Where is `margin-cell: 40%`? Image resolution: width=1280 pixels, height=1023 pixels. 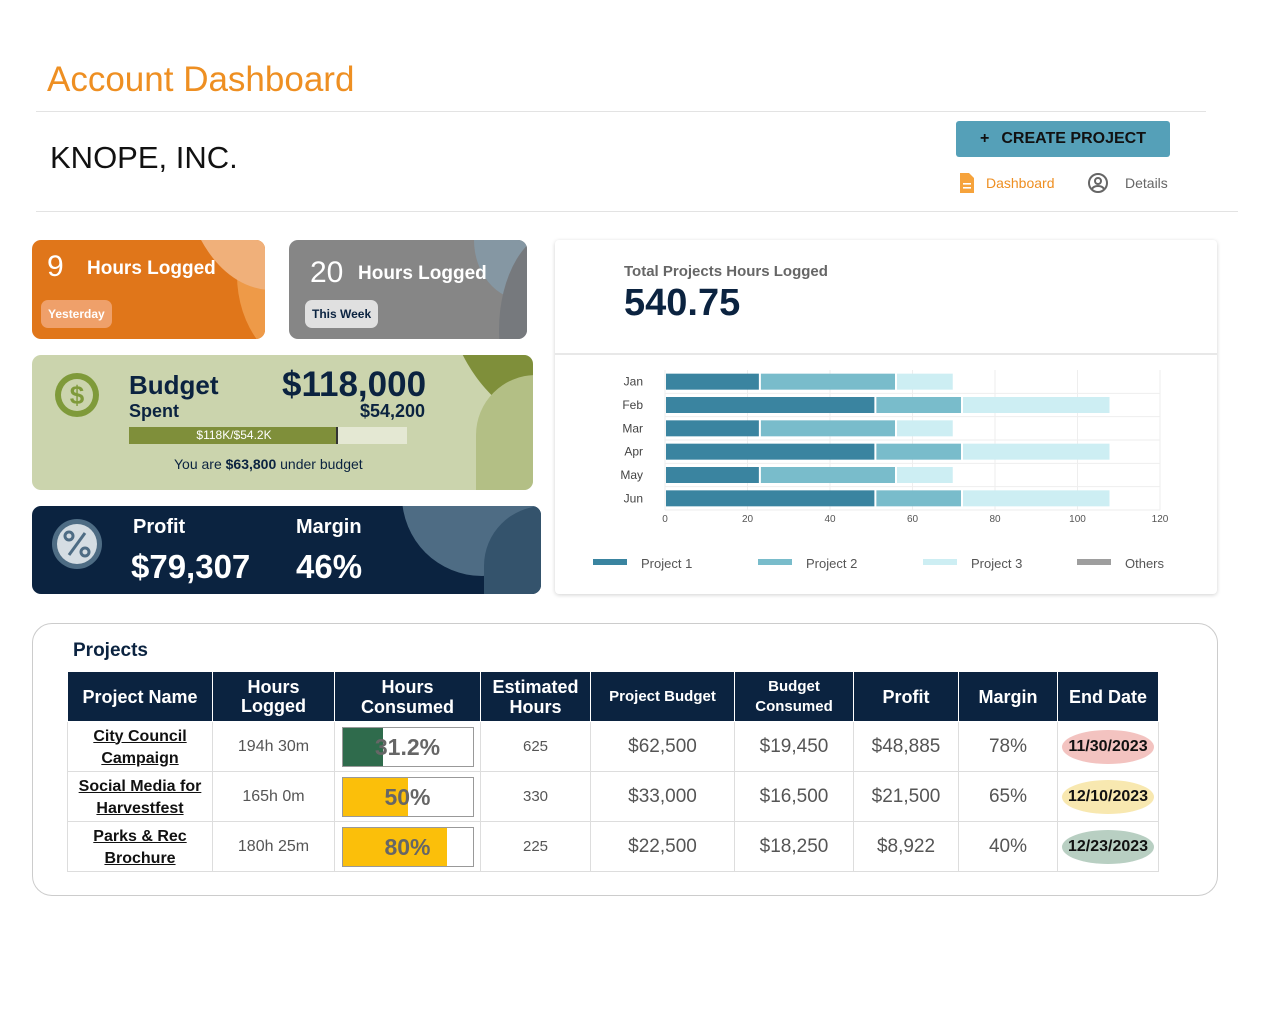
margin-cell: 40% is located at coordinates (1008, 846).